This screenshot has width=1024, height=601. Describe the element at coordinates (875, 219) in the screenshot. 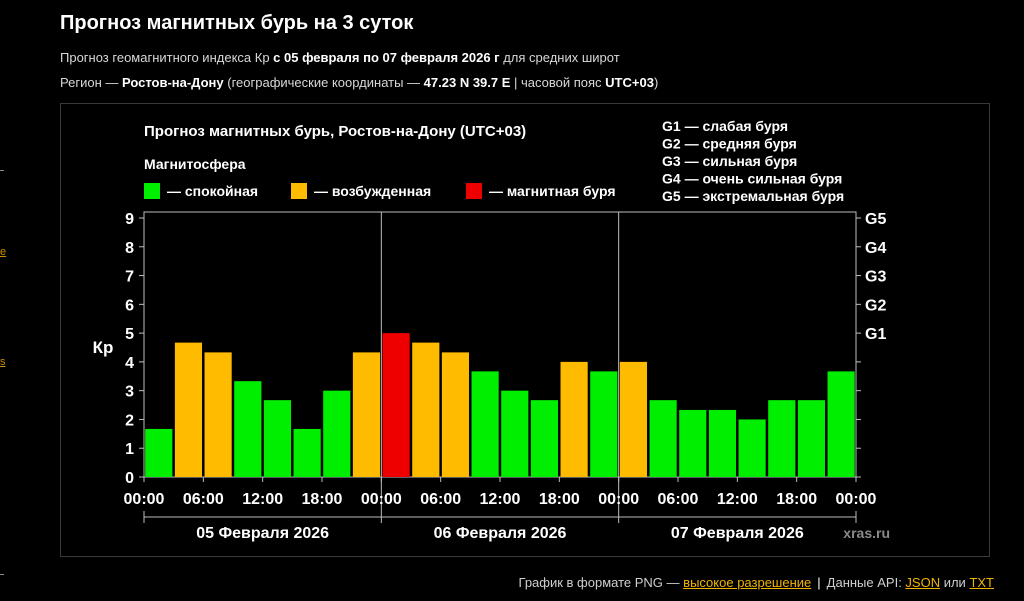

I see `g-level-label: G5` at that location.